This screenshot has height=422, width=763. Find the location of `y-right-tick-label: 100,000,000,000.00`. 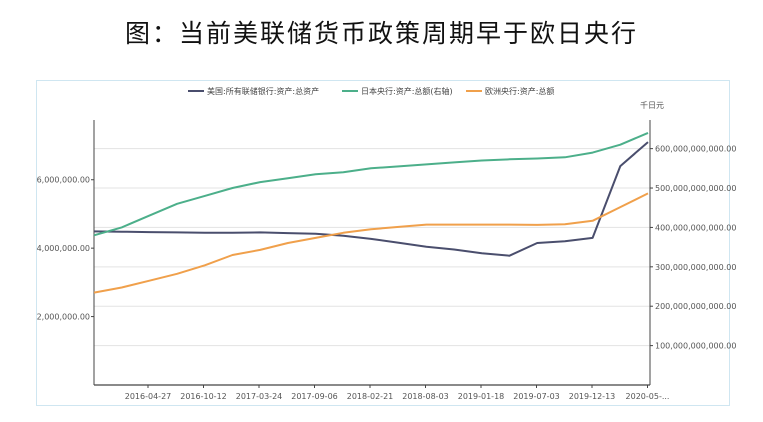

y-right-tick-label: 100,000,000,000.00 is located at coordinates (695, 346).